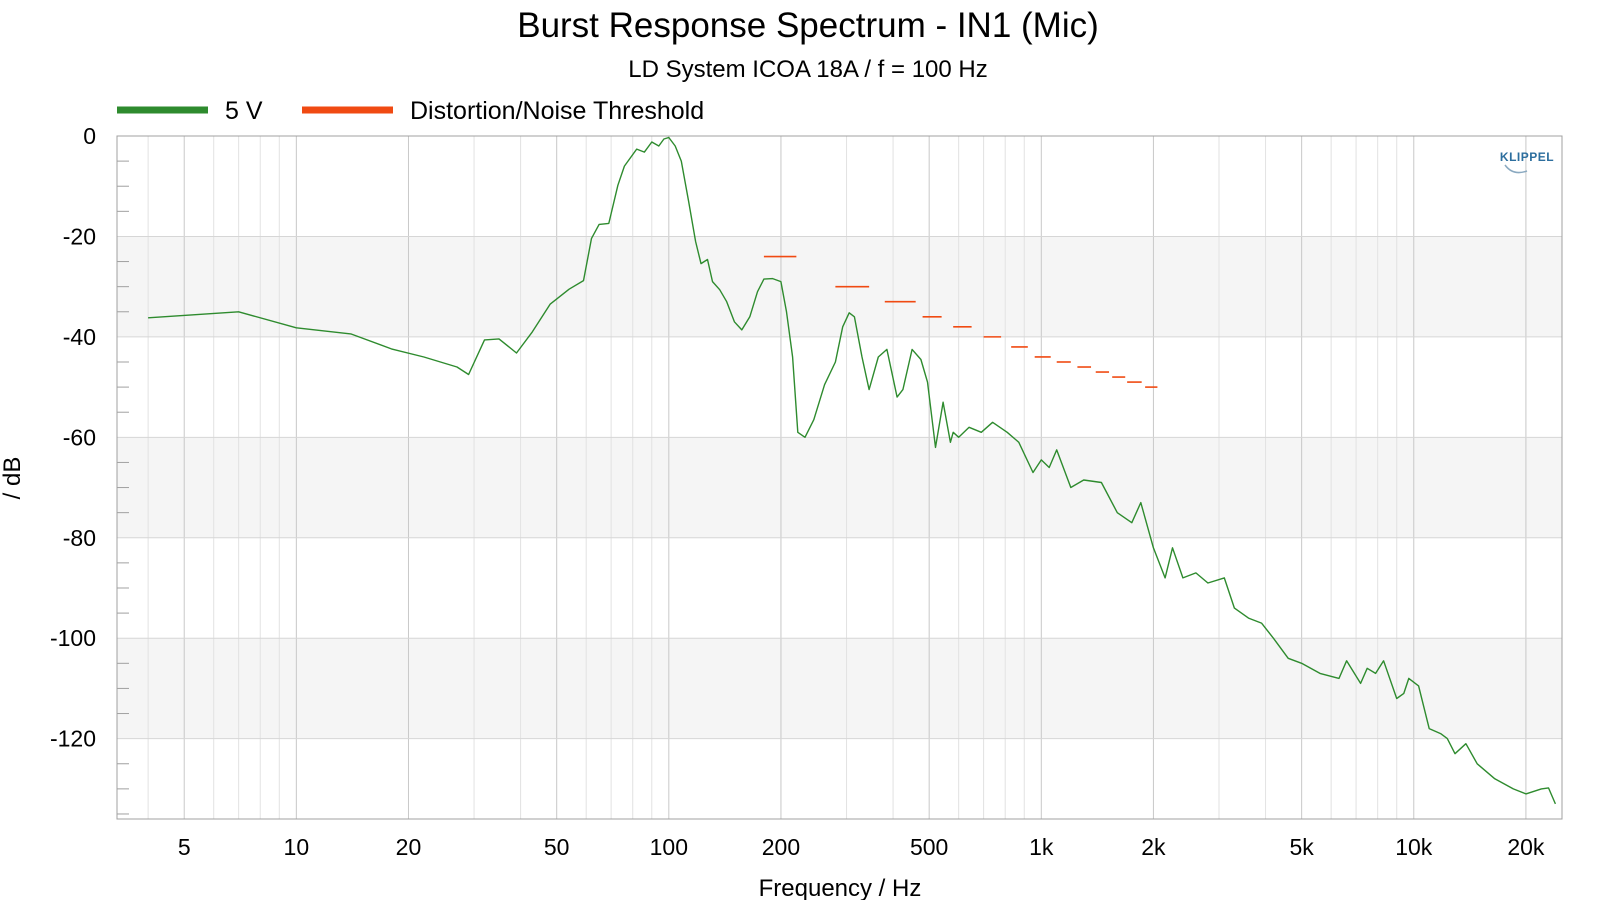 The image size is (1600, 900). What do you see at coordinates (861, 847) in the screenshot?
I see `x-axis-ticks: 5 10 20 50 100 200 500 1k 2k 5k 10k 20k` at bounding box center [861, 847].